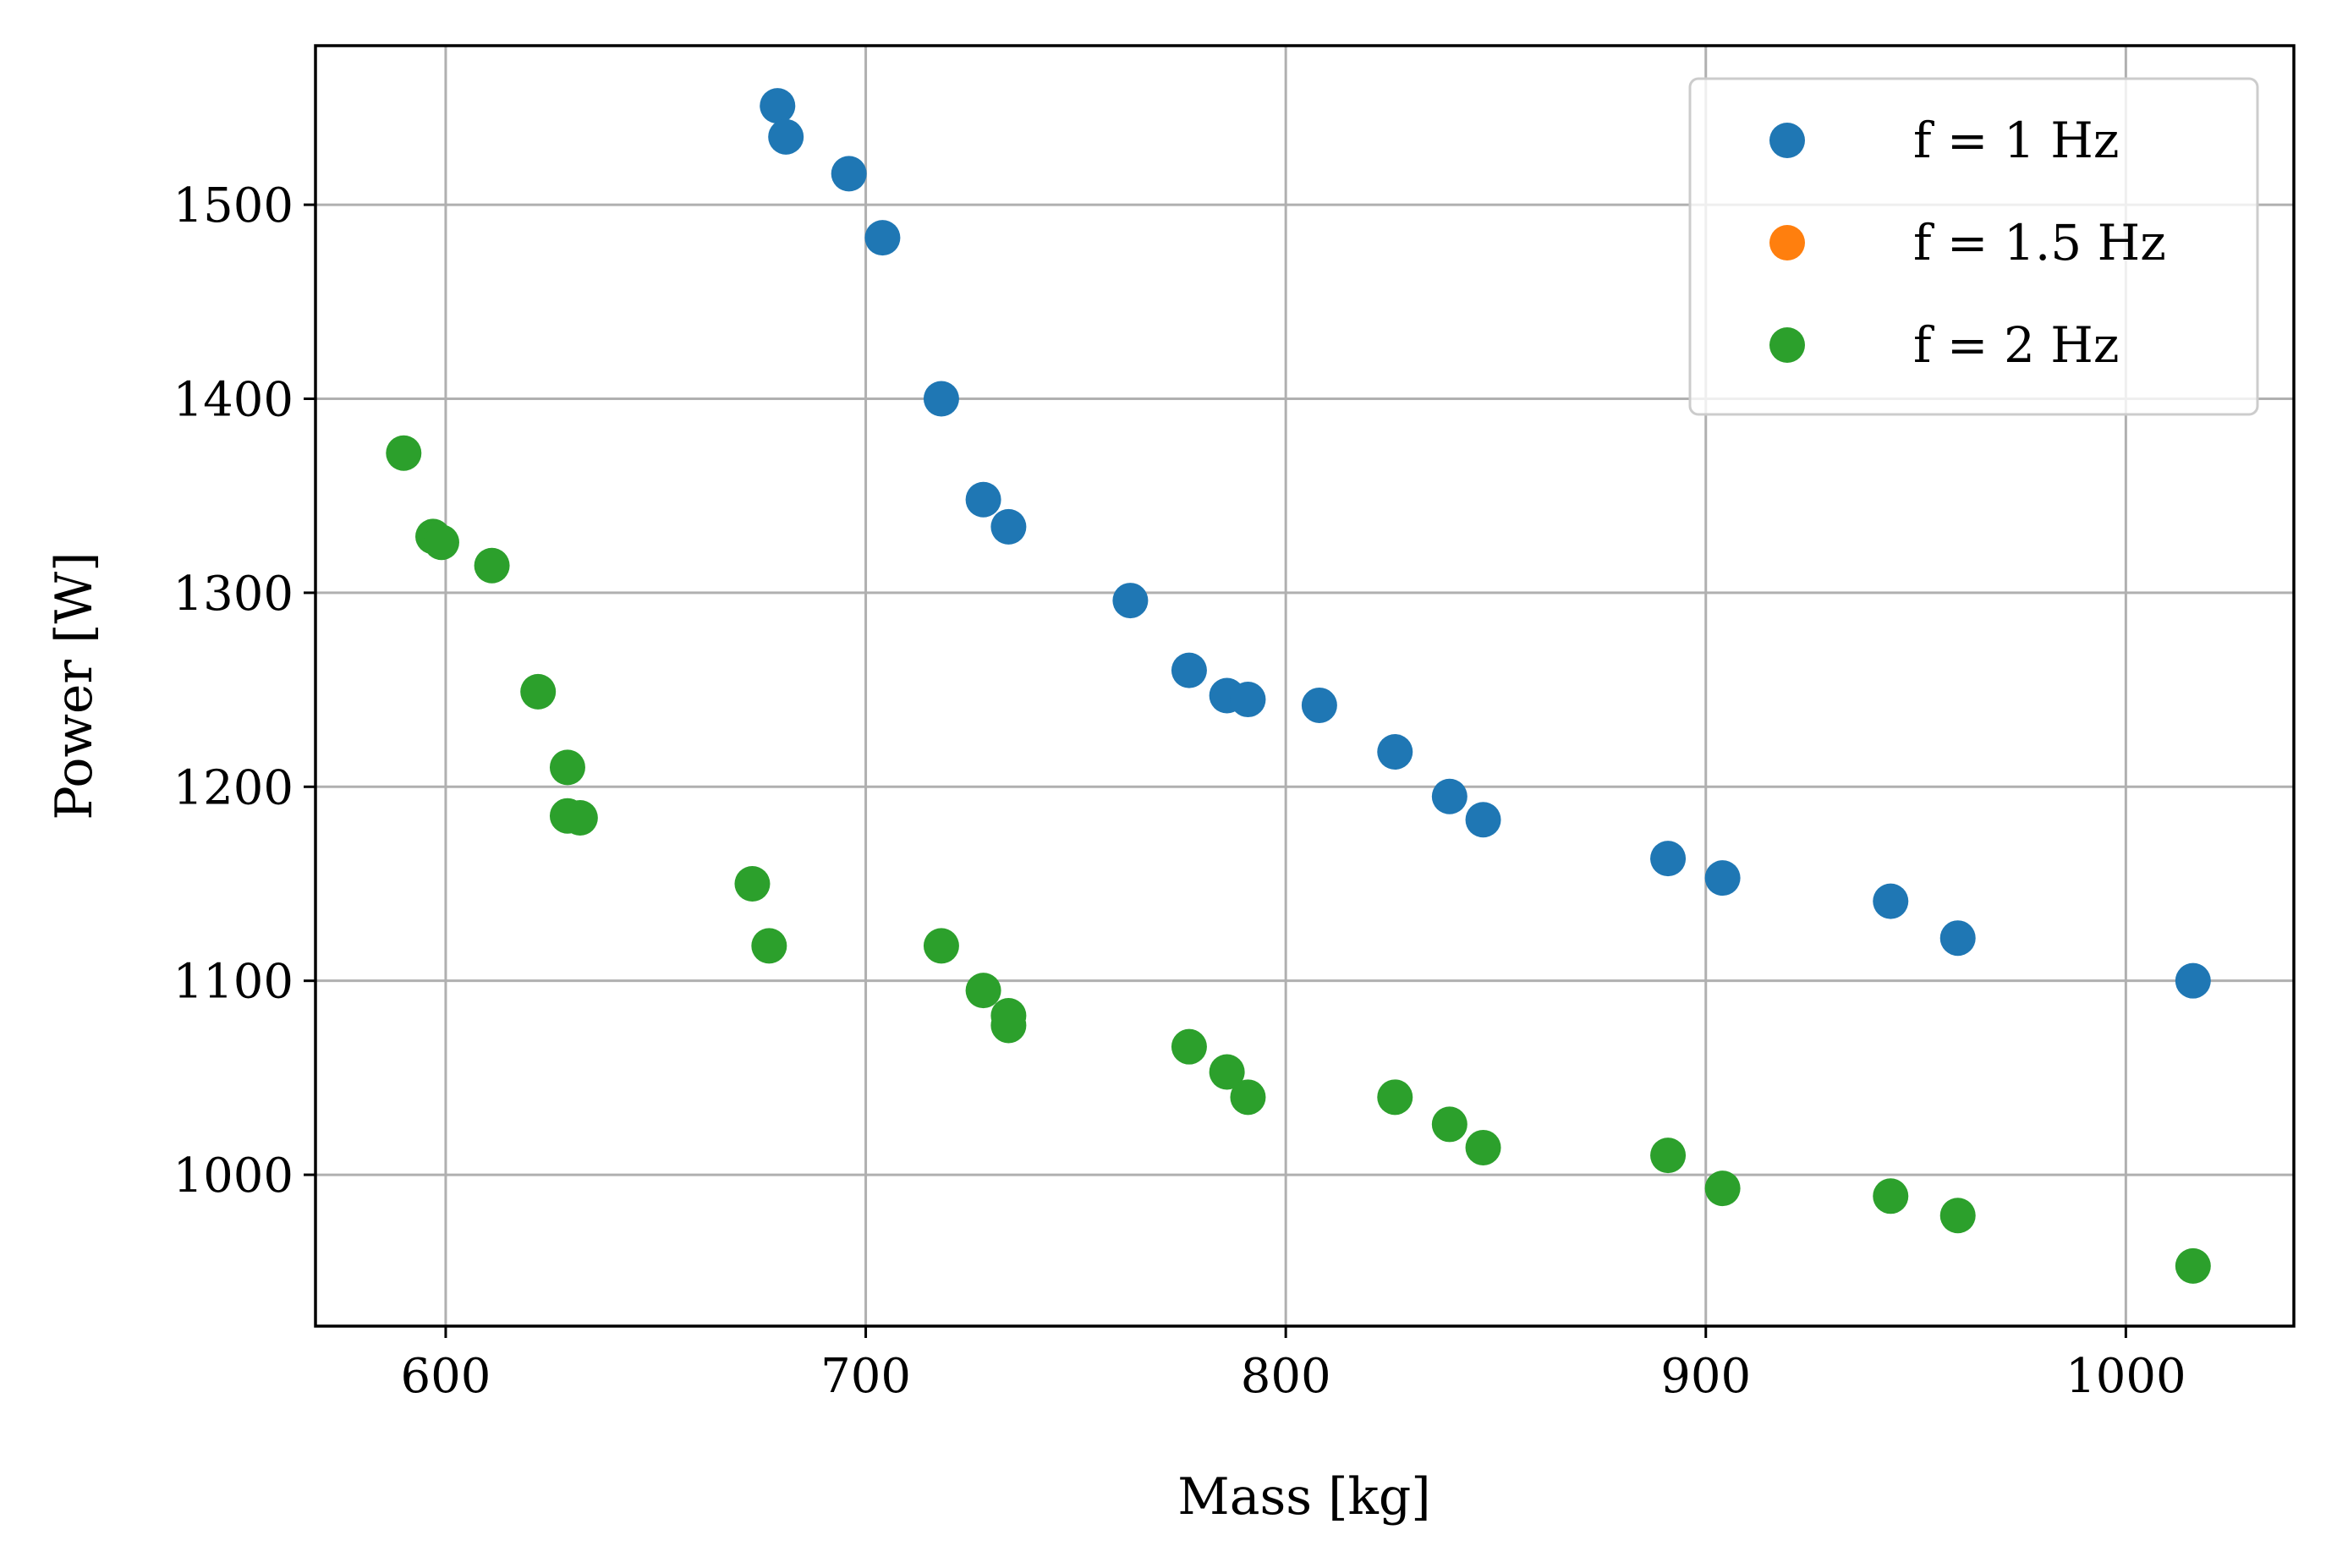 The width and height of the screenshot is (2326, 1568). Describe the element at coordinates (1303, 1497) in the screenshot. I see `x-axis-label: Mass [kg]` at that location.